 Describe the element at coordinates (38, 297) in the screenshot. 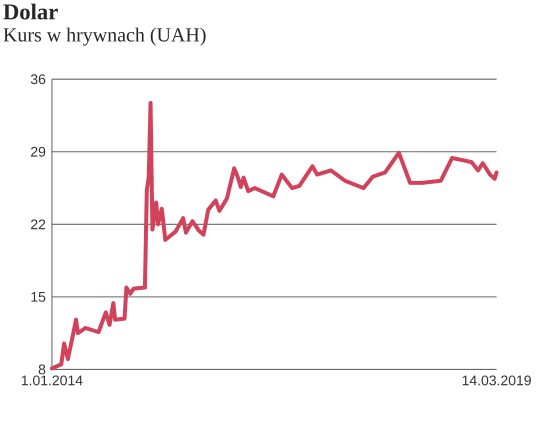

I see `y-tick-label: 15` at that location.